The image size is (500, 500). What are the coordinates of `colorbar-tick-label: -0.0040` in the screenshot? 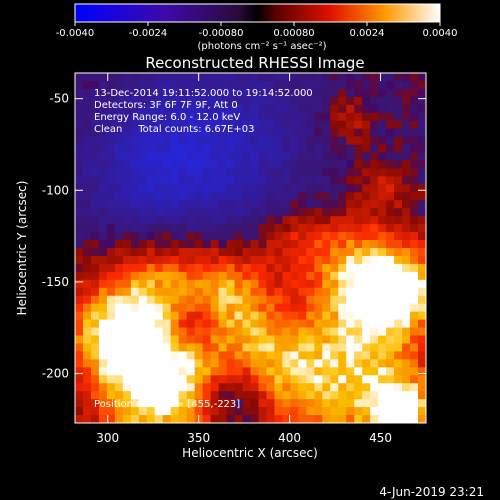 It's located at (75, 33).